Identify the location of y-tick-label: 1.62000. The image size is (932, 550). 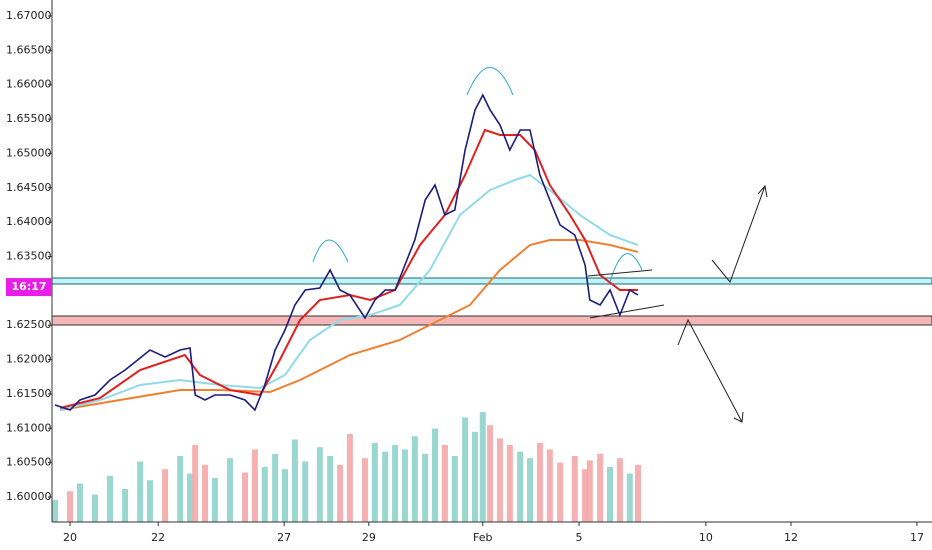
(29, 359).